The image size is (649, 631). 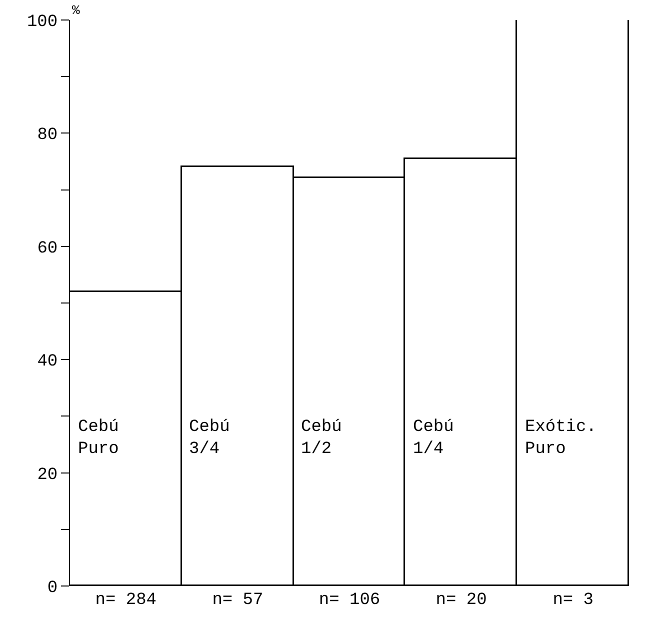 What do you see at coordinates (209, 439) in the screenshot?
I see `annotation: Cebú 3/4` at bounding box center [209, 439].